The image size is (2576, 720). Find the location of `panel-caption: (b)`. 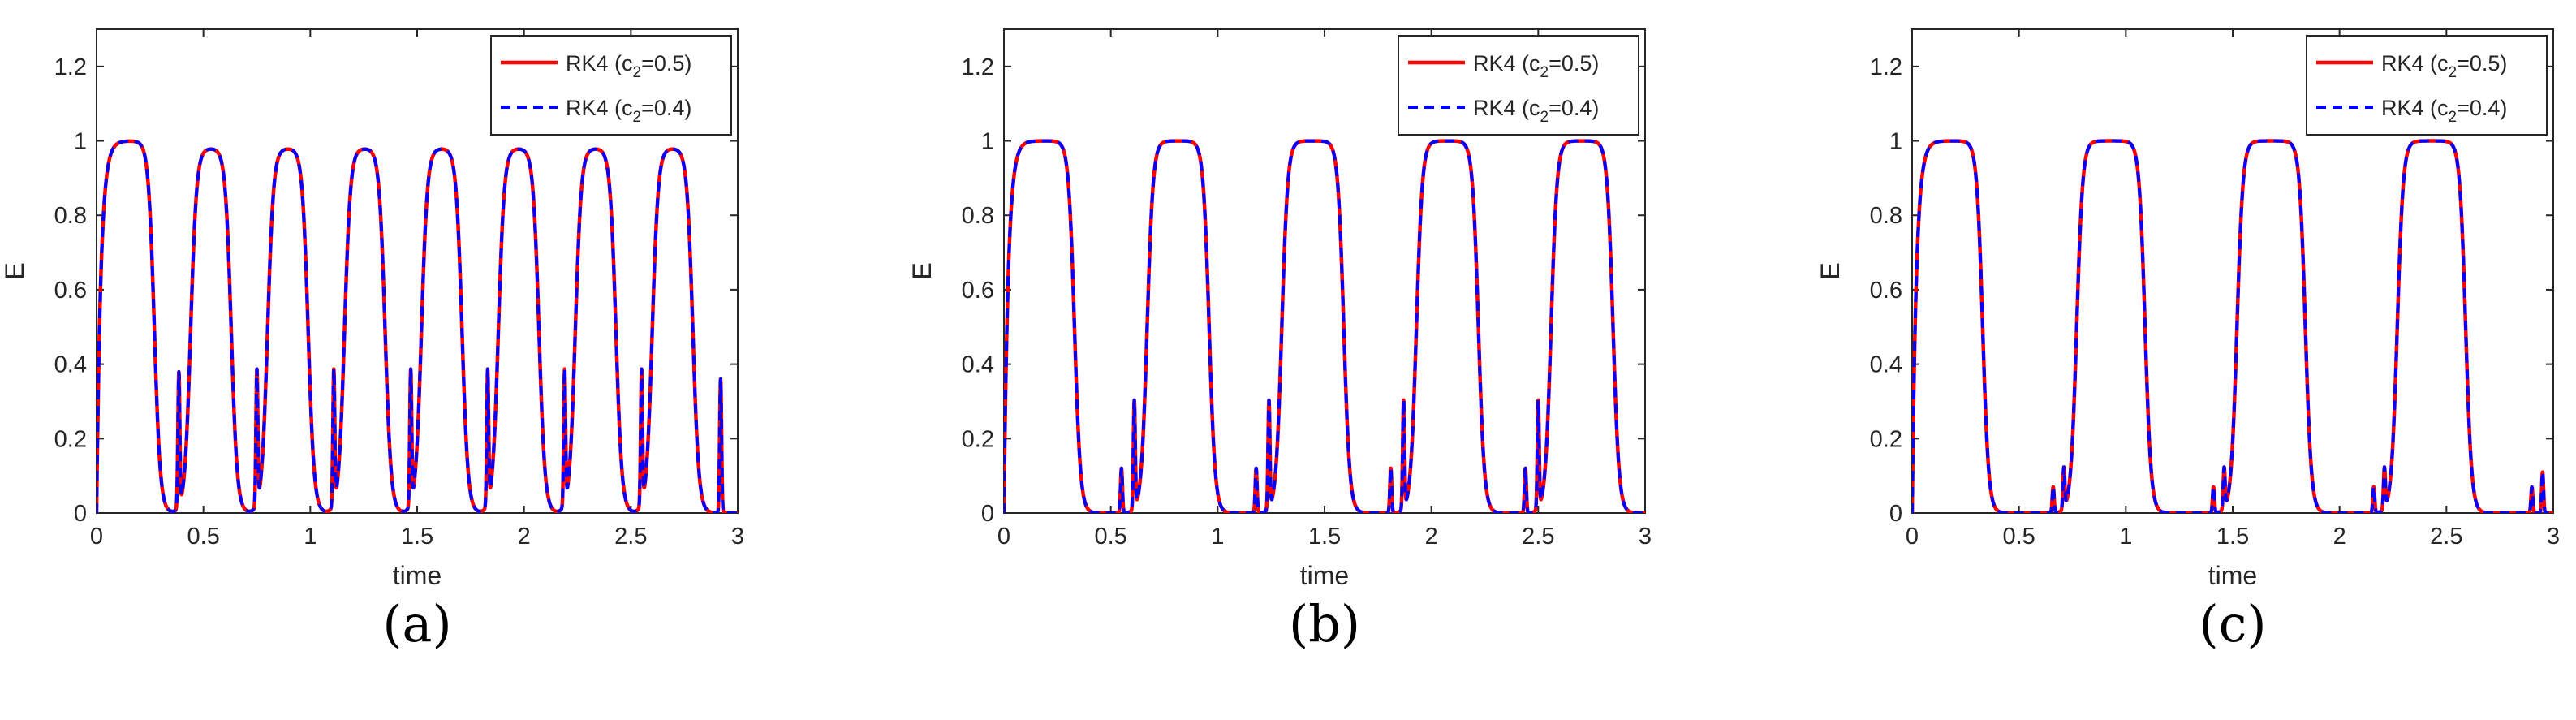

panel-caption: (b) is located at coordinates (1325, 623).